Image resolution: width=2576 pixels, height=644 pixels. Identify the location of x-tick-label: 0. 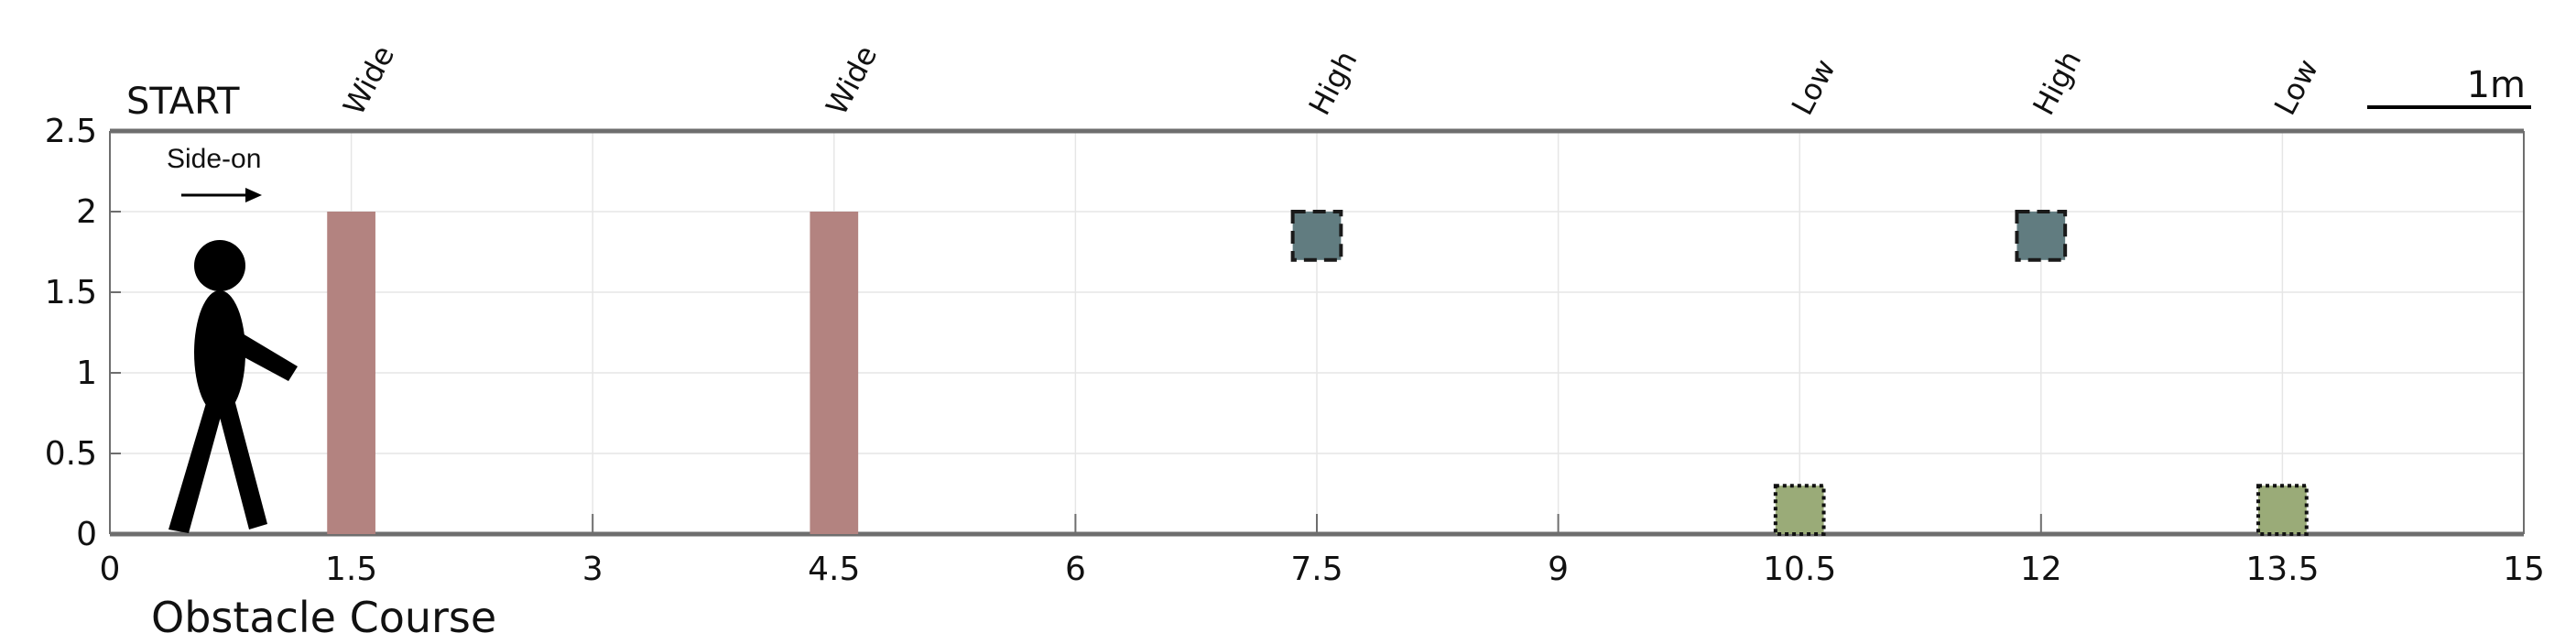
(110, 569).